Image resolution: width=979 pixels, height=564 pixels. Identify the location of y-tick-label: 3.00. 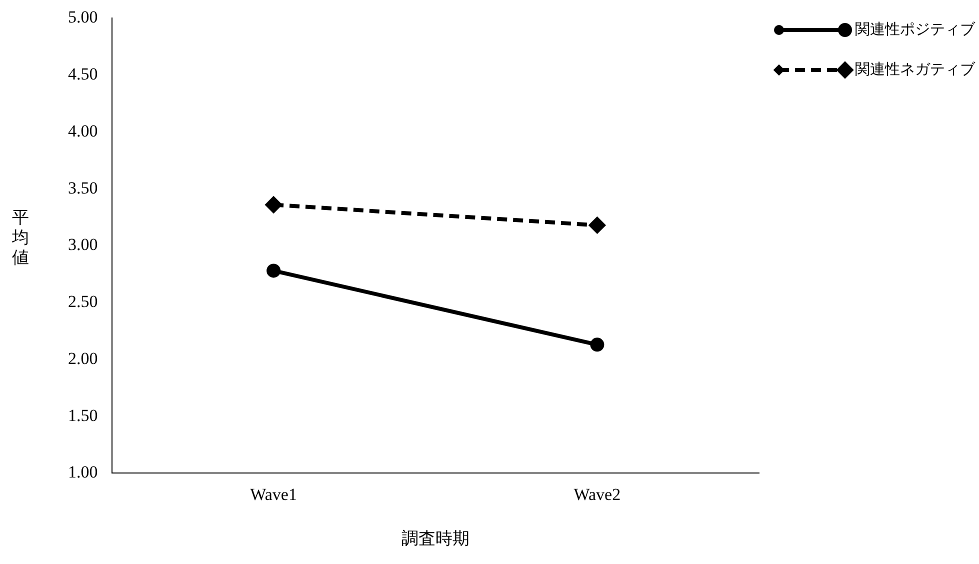
(83, 244).